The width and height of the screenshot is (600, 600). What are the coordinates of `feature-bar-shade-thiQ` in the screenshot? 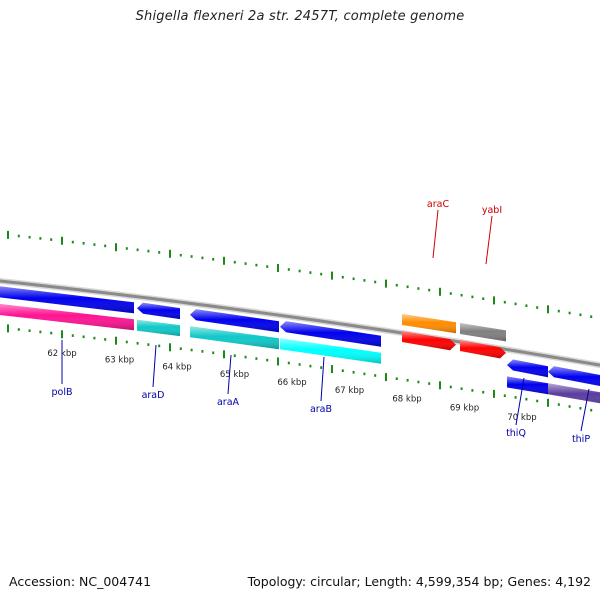 It's located at (527, 385).